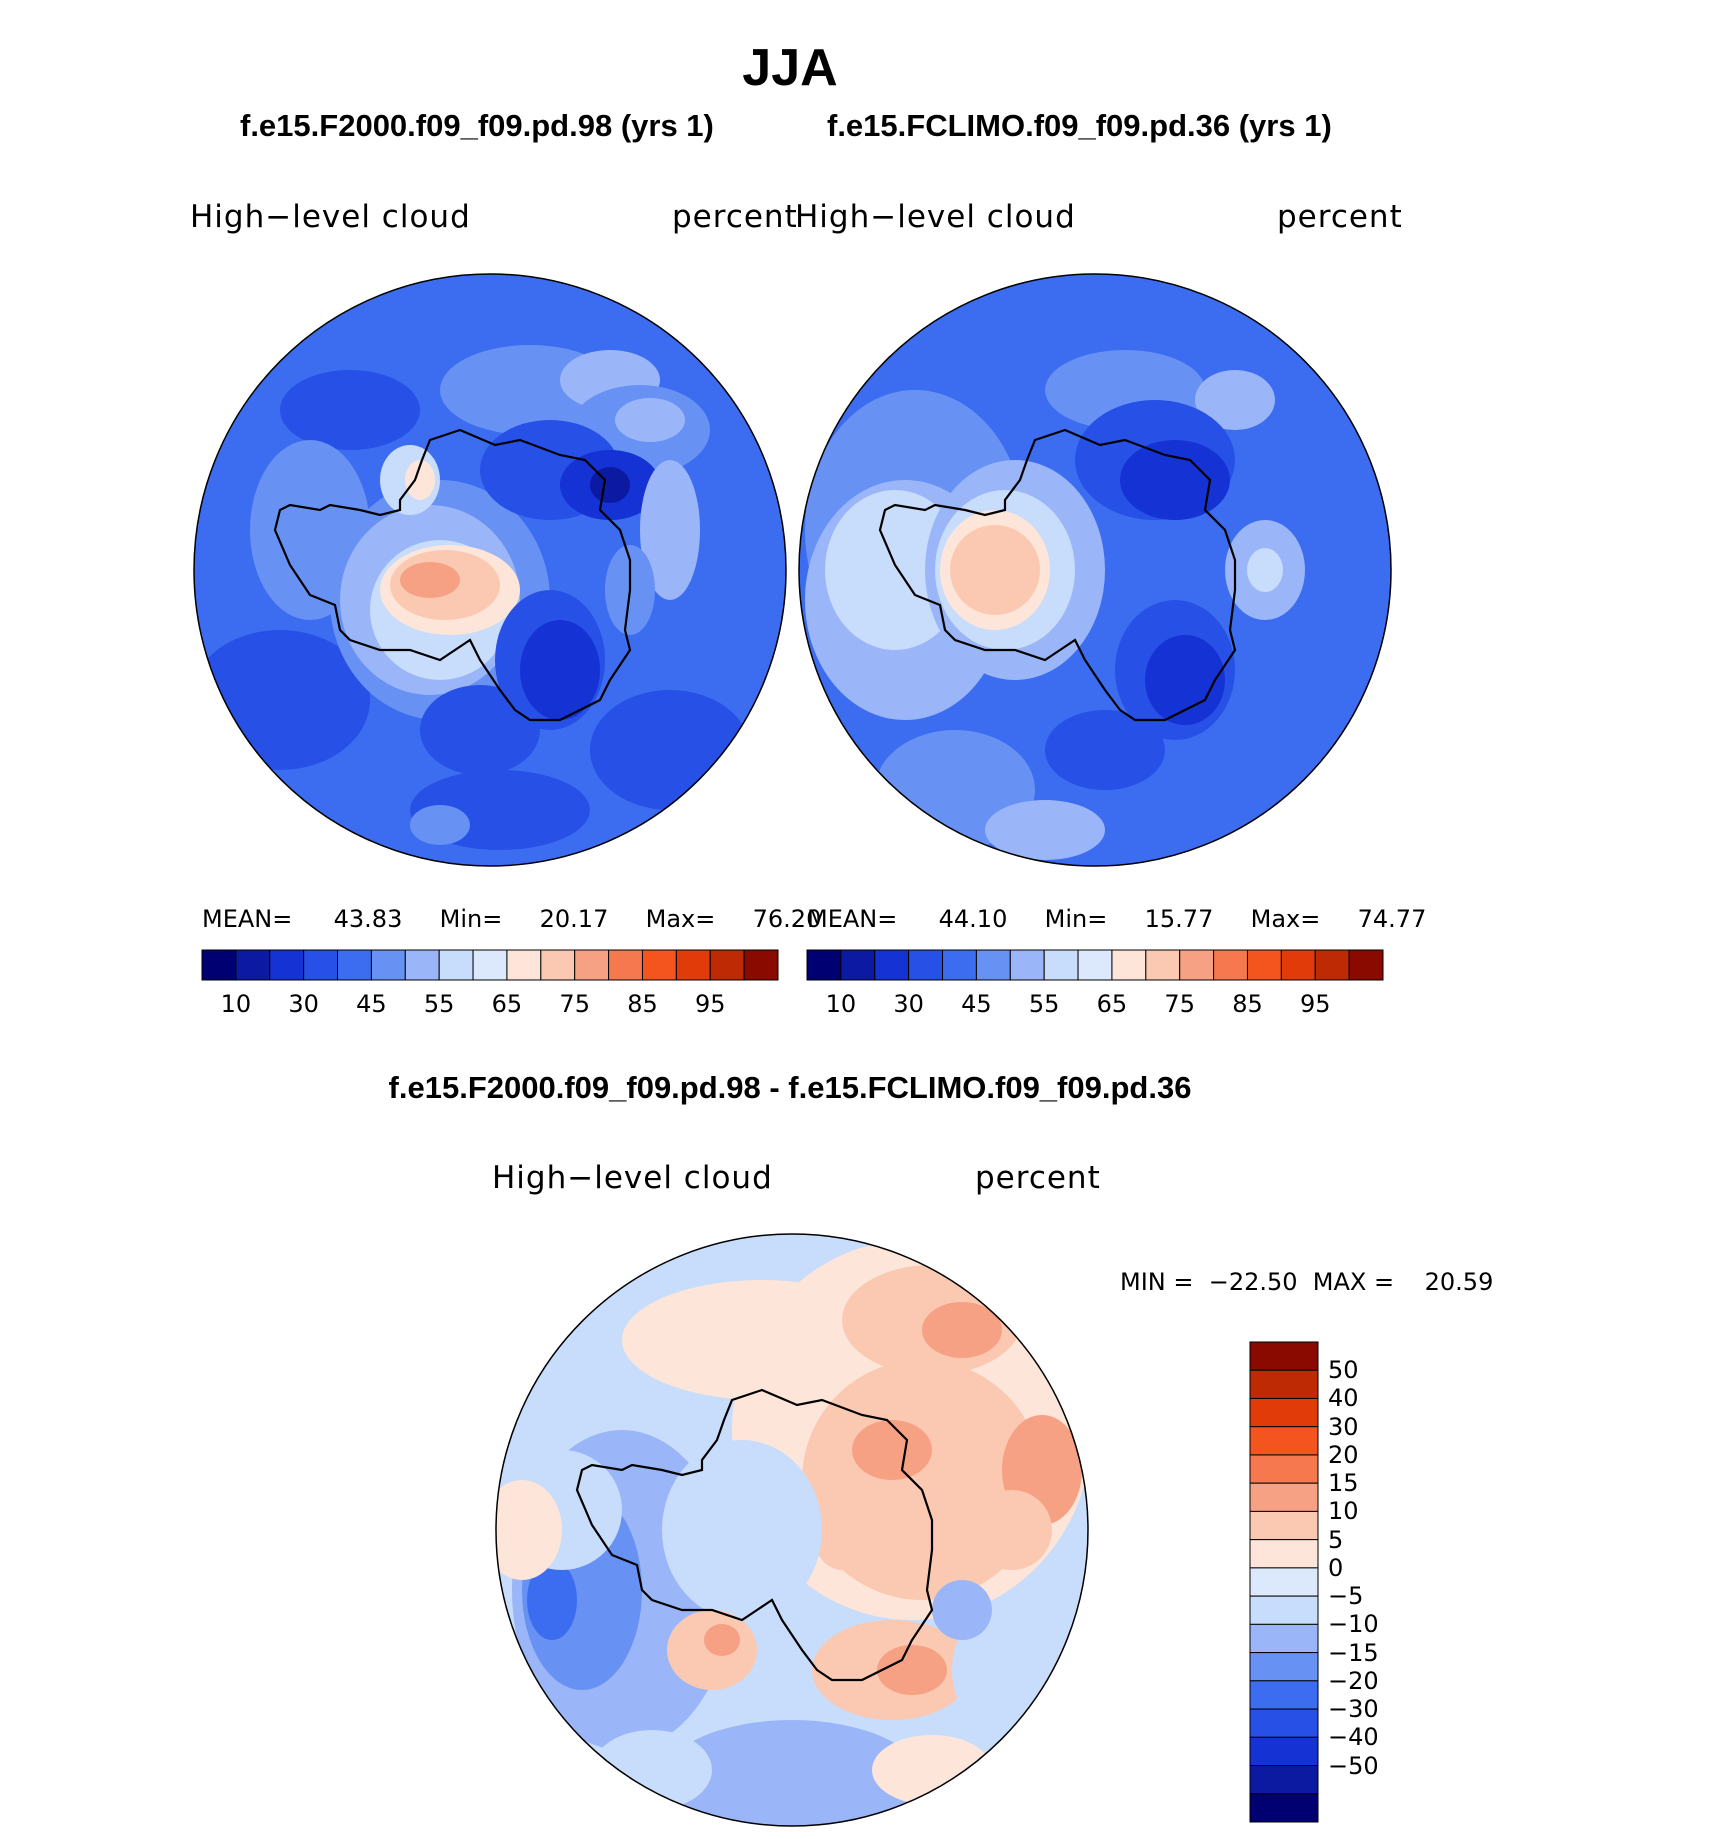 The image size is (1710, 1839). What do you see at coordinates (477, 125) in the screenshot?
I see `panel1-case-title: f.e15.F2000.f09_f09.pd.98 (yrs 1)` at bounding box center [477, 125].